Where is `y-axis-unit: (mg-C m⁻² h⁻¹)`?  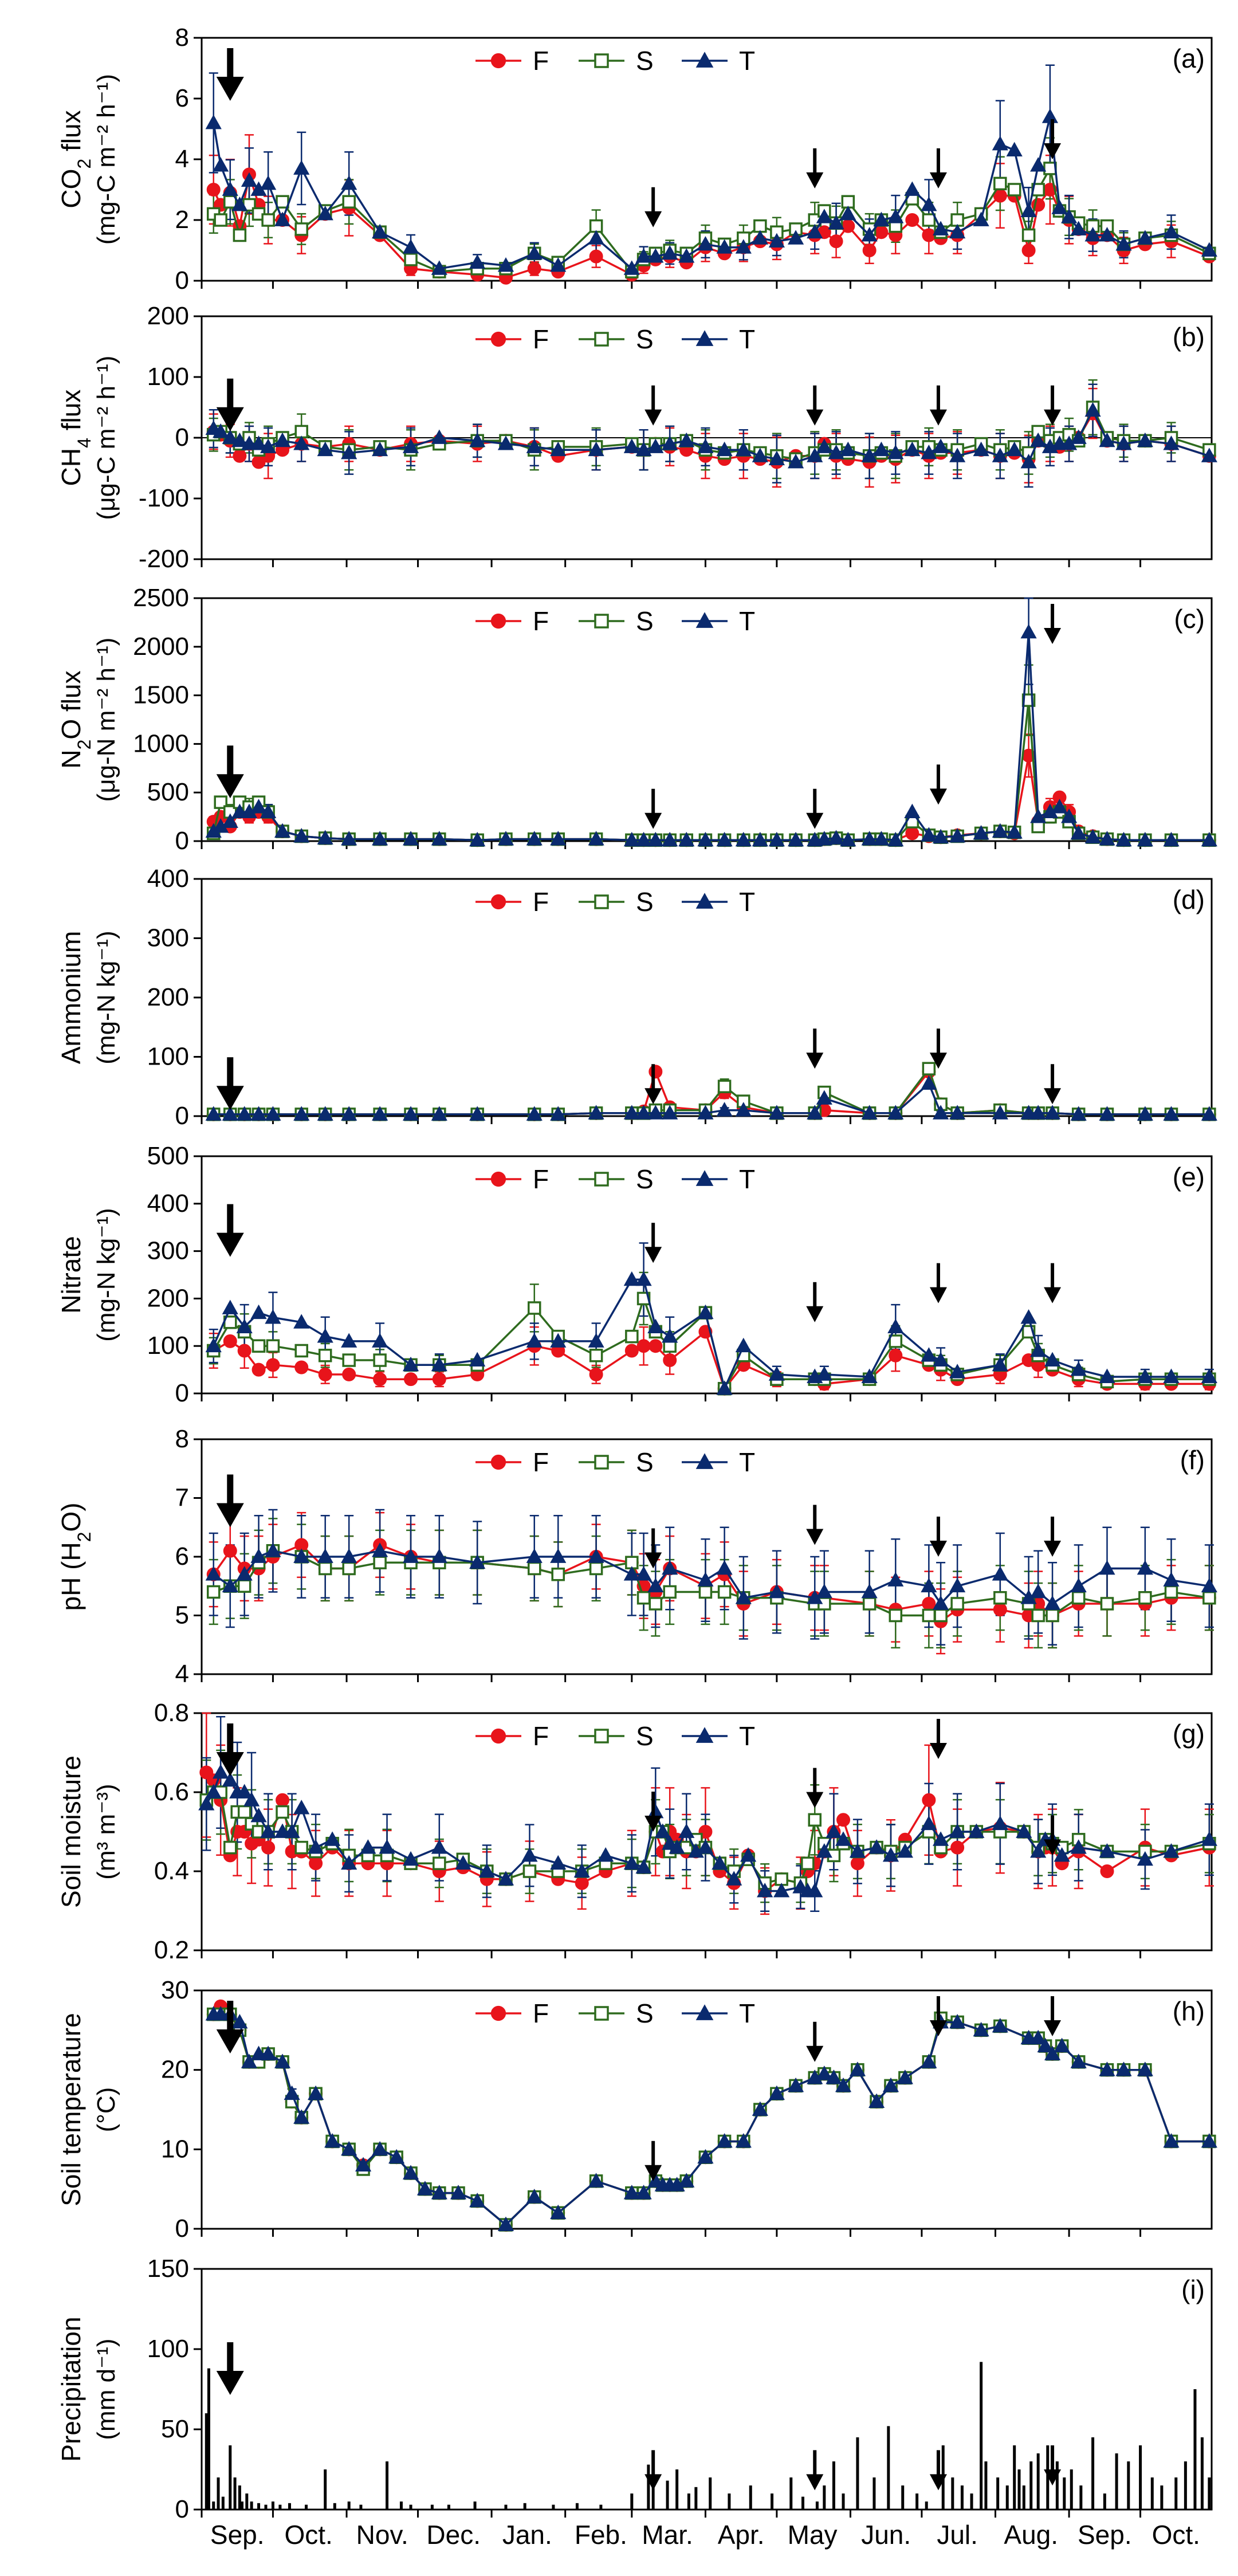 y-axis-unit: (mg-C m⁻² h⁻¹) is located at coordinates (106, 160).